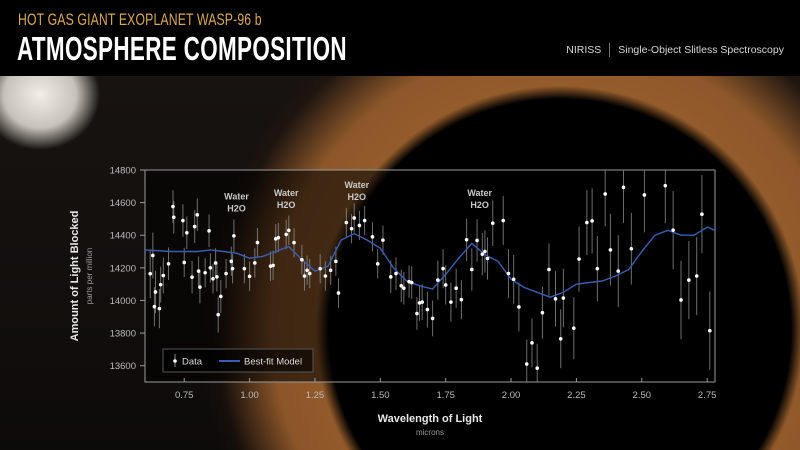 Image resolution: width=800 pixels, height=450 pixels. What do you see at coordinates (89, 276) in the screenshot?
I see `y-axis-unit: parts per million` at bounding box center [89, 276].